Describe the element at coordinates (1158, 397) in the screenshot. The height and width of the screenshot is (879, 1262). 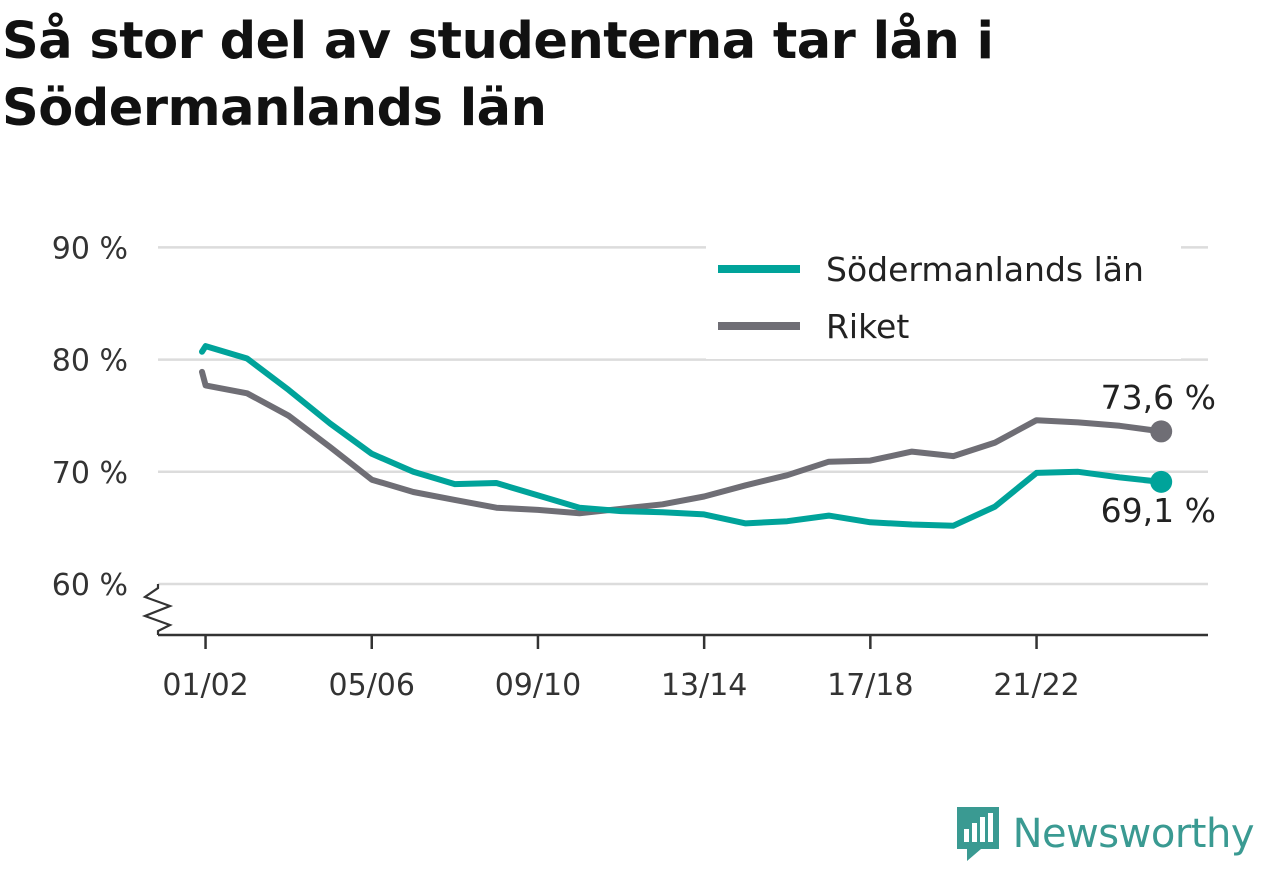
I see `end-label-riket: 73,6 %` at that location.